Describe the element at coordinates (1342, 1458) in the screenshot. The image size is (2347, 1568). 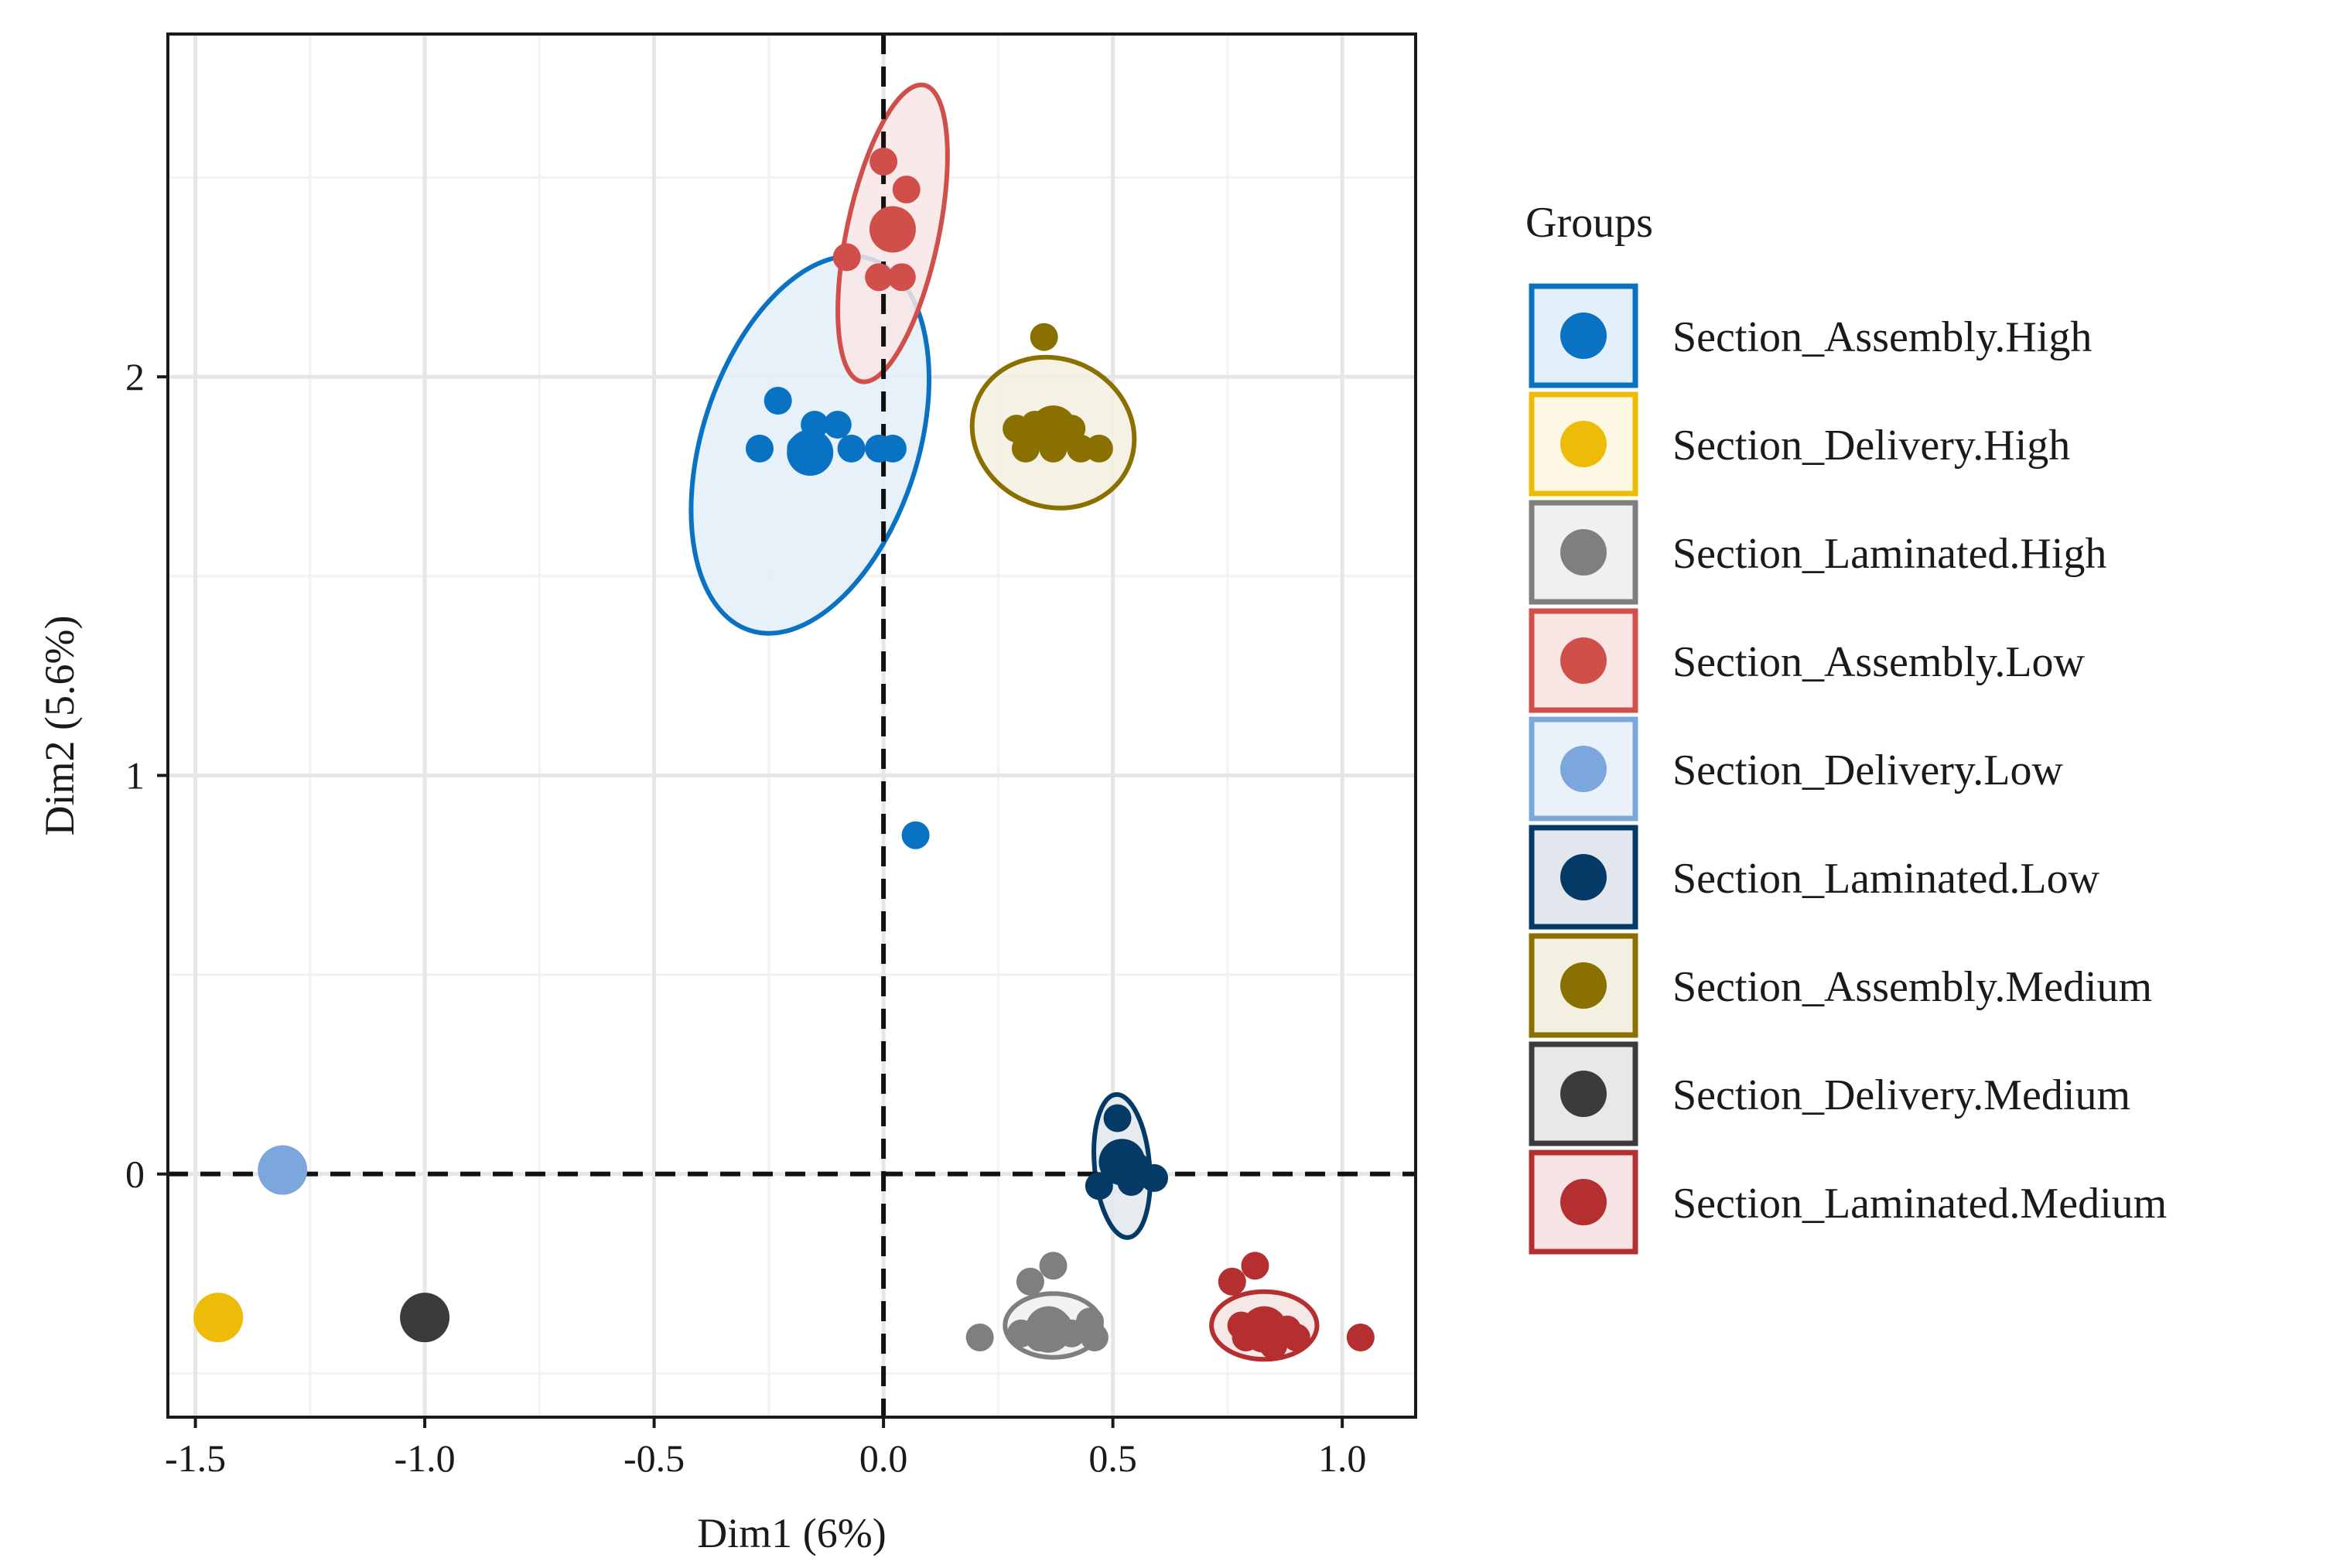
I see `x-tick-label: 1.0` at that location.